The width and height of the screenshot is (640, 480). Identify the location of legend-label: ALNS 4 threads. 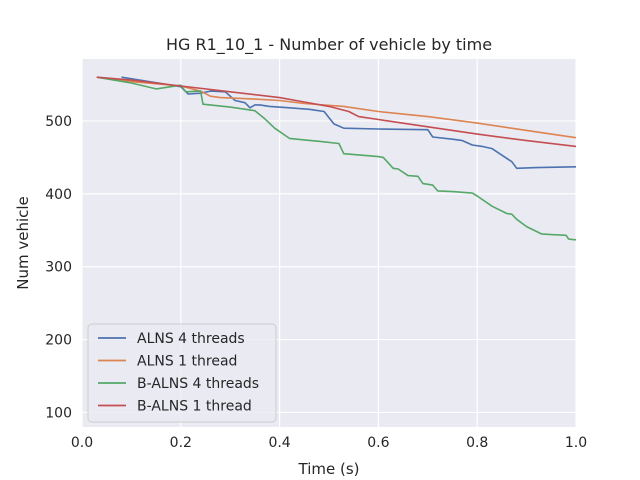
(191, 339).